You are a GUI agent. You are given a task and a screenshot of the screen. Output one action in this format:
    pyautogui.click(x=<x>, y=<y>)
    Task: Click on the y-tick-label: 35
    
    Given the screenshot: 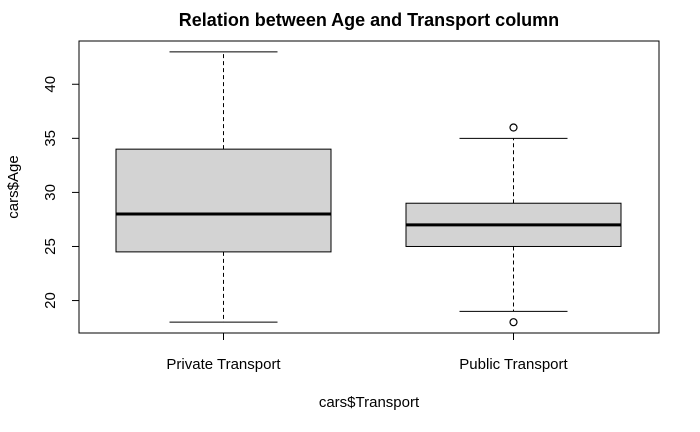 What is the action you would take?
    pyautogui.click(x=50, y=138)
    